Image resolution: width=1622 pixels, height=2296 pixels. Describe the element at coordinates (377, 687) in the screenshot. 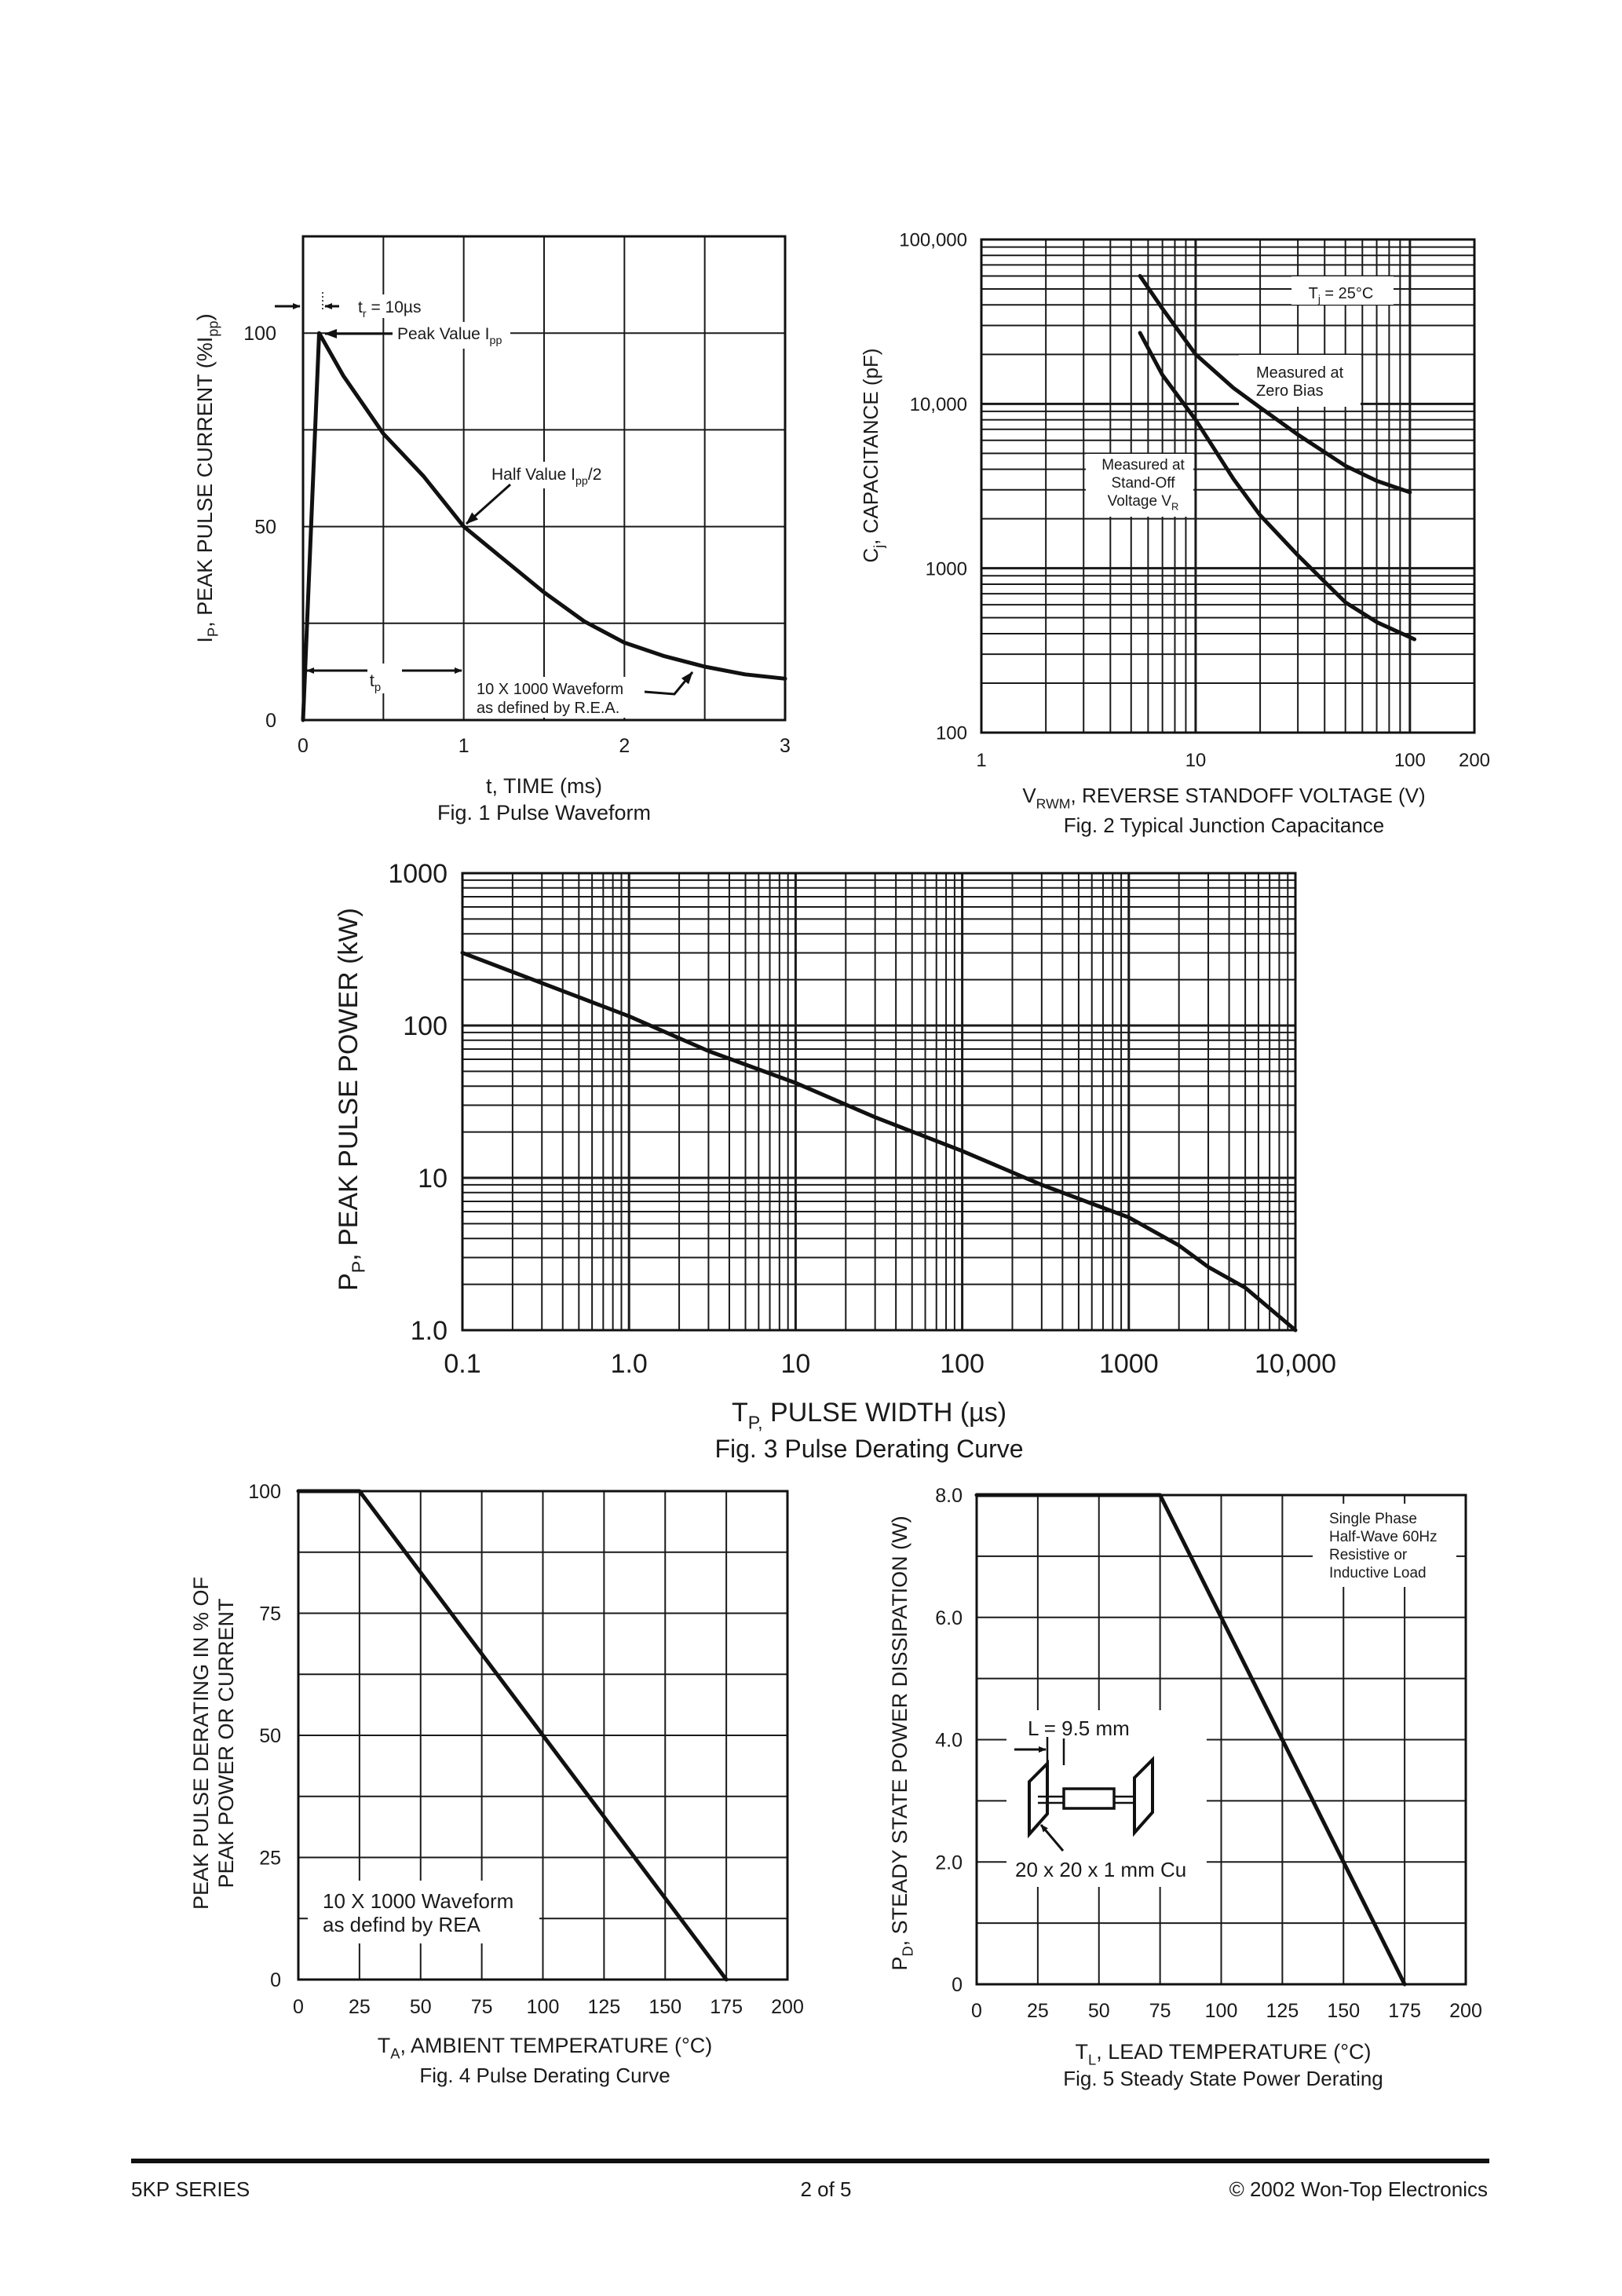

I see `subscript: p` at that location.